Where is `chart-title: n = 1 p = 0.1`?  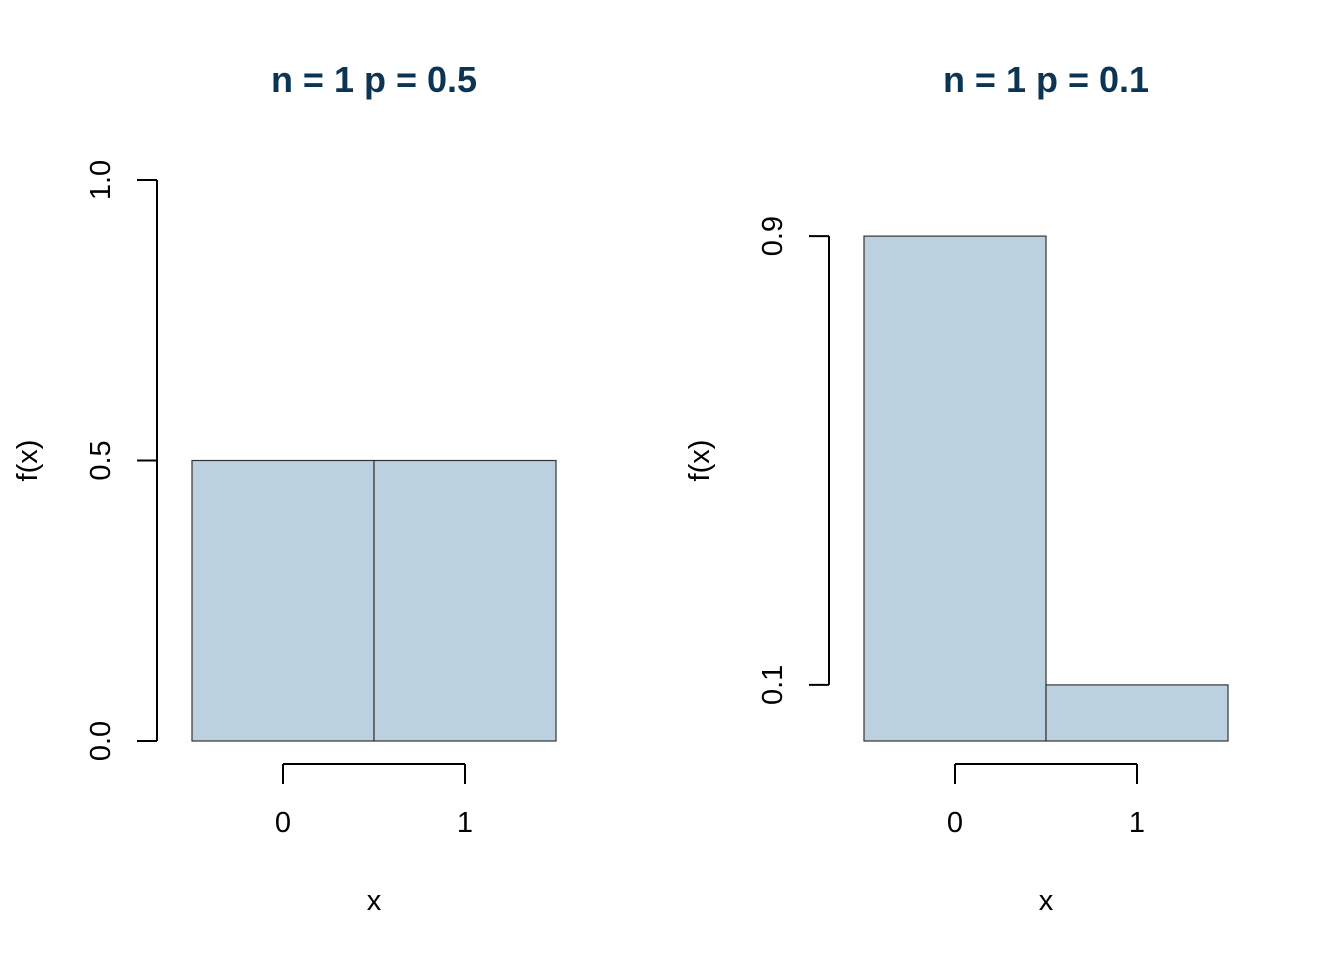 chart-title: n = 1 p = 0.1 is located at coordinates (1046, 79).